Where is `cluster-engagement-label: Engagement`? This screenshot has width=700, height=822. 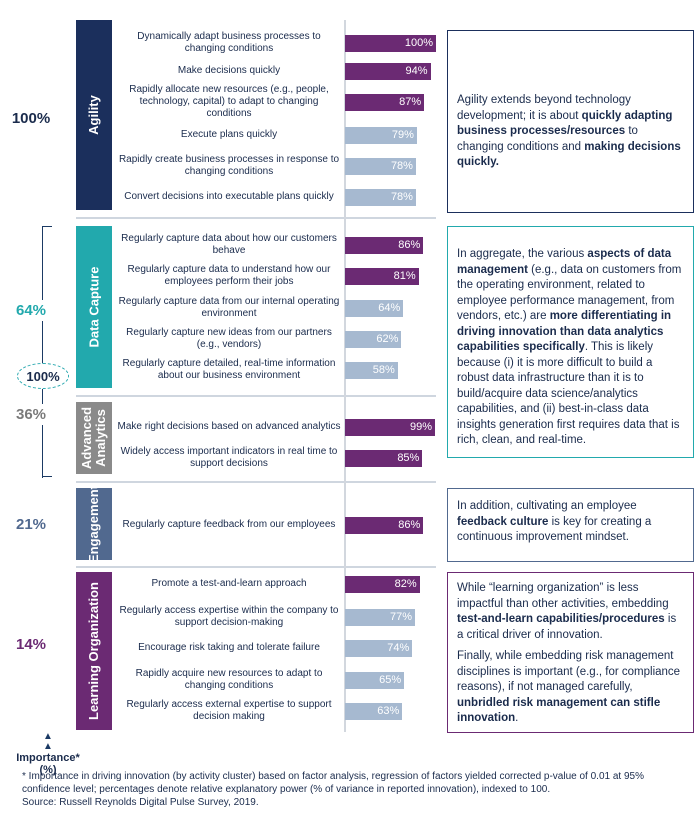 cluster-engagement-label: Engagement is located at coordinates (94, 524).